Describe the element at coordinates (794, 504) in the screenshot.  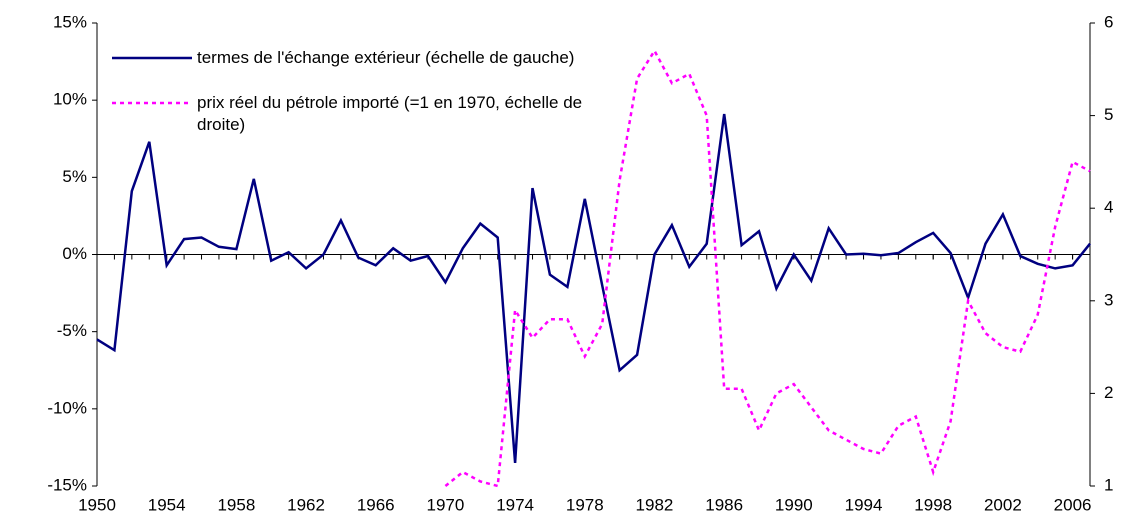
I see `x-tick-label: 1990` at that location.